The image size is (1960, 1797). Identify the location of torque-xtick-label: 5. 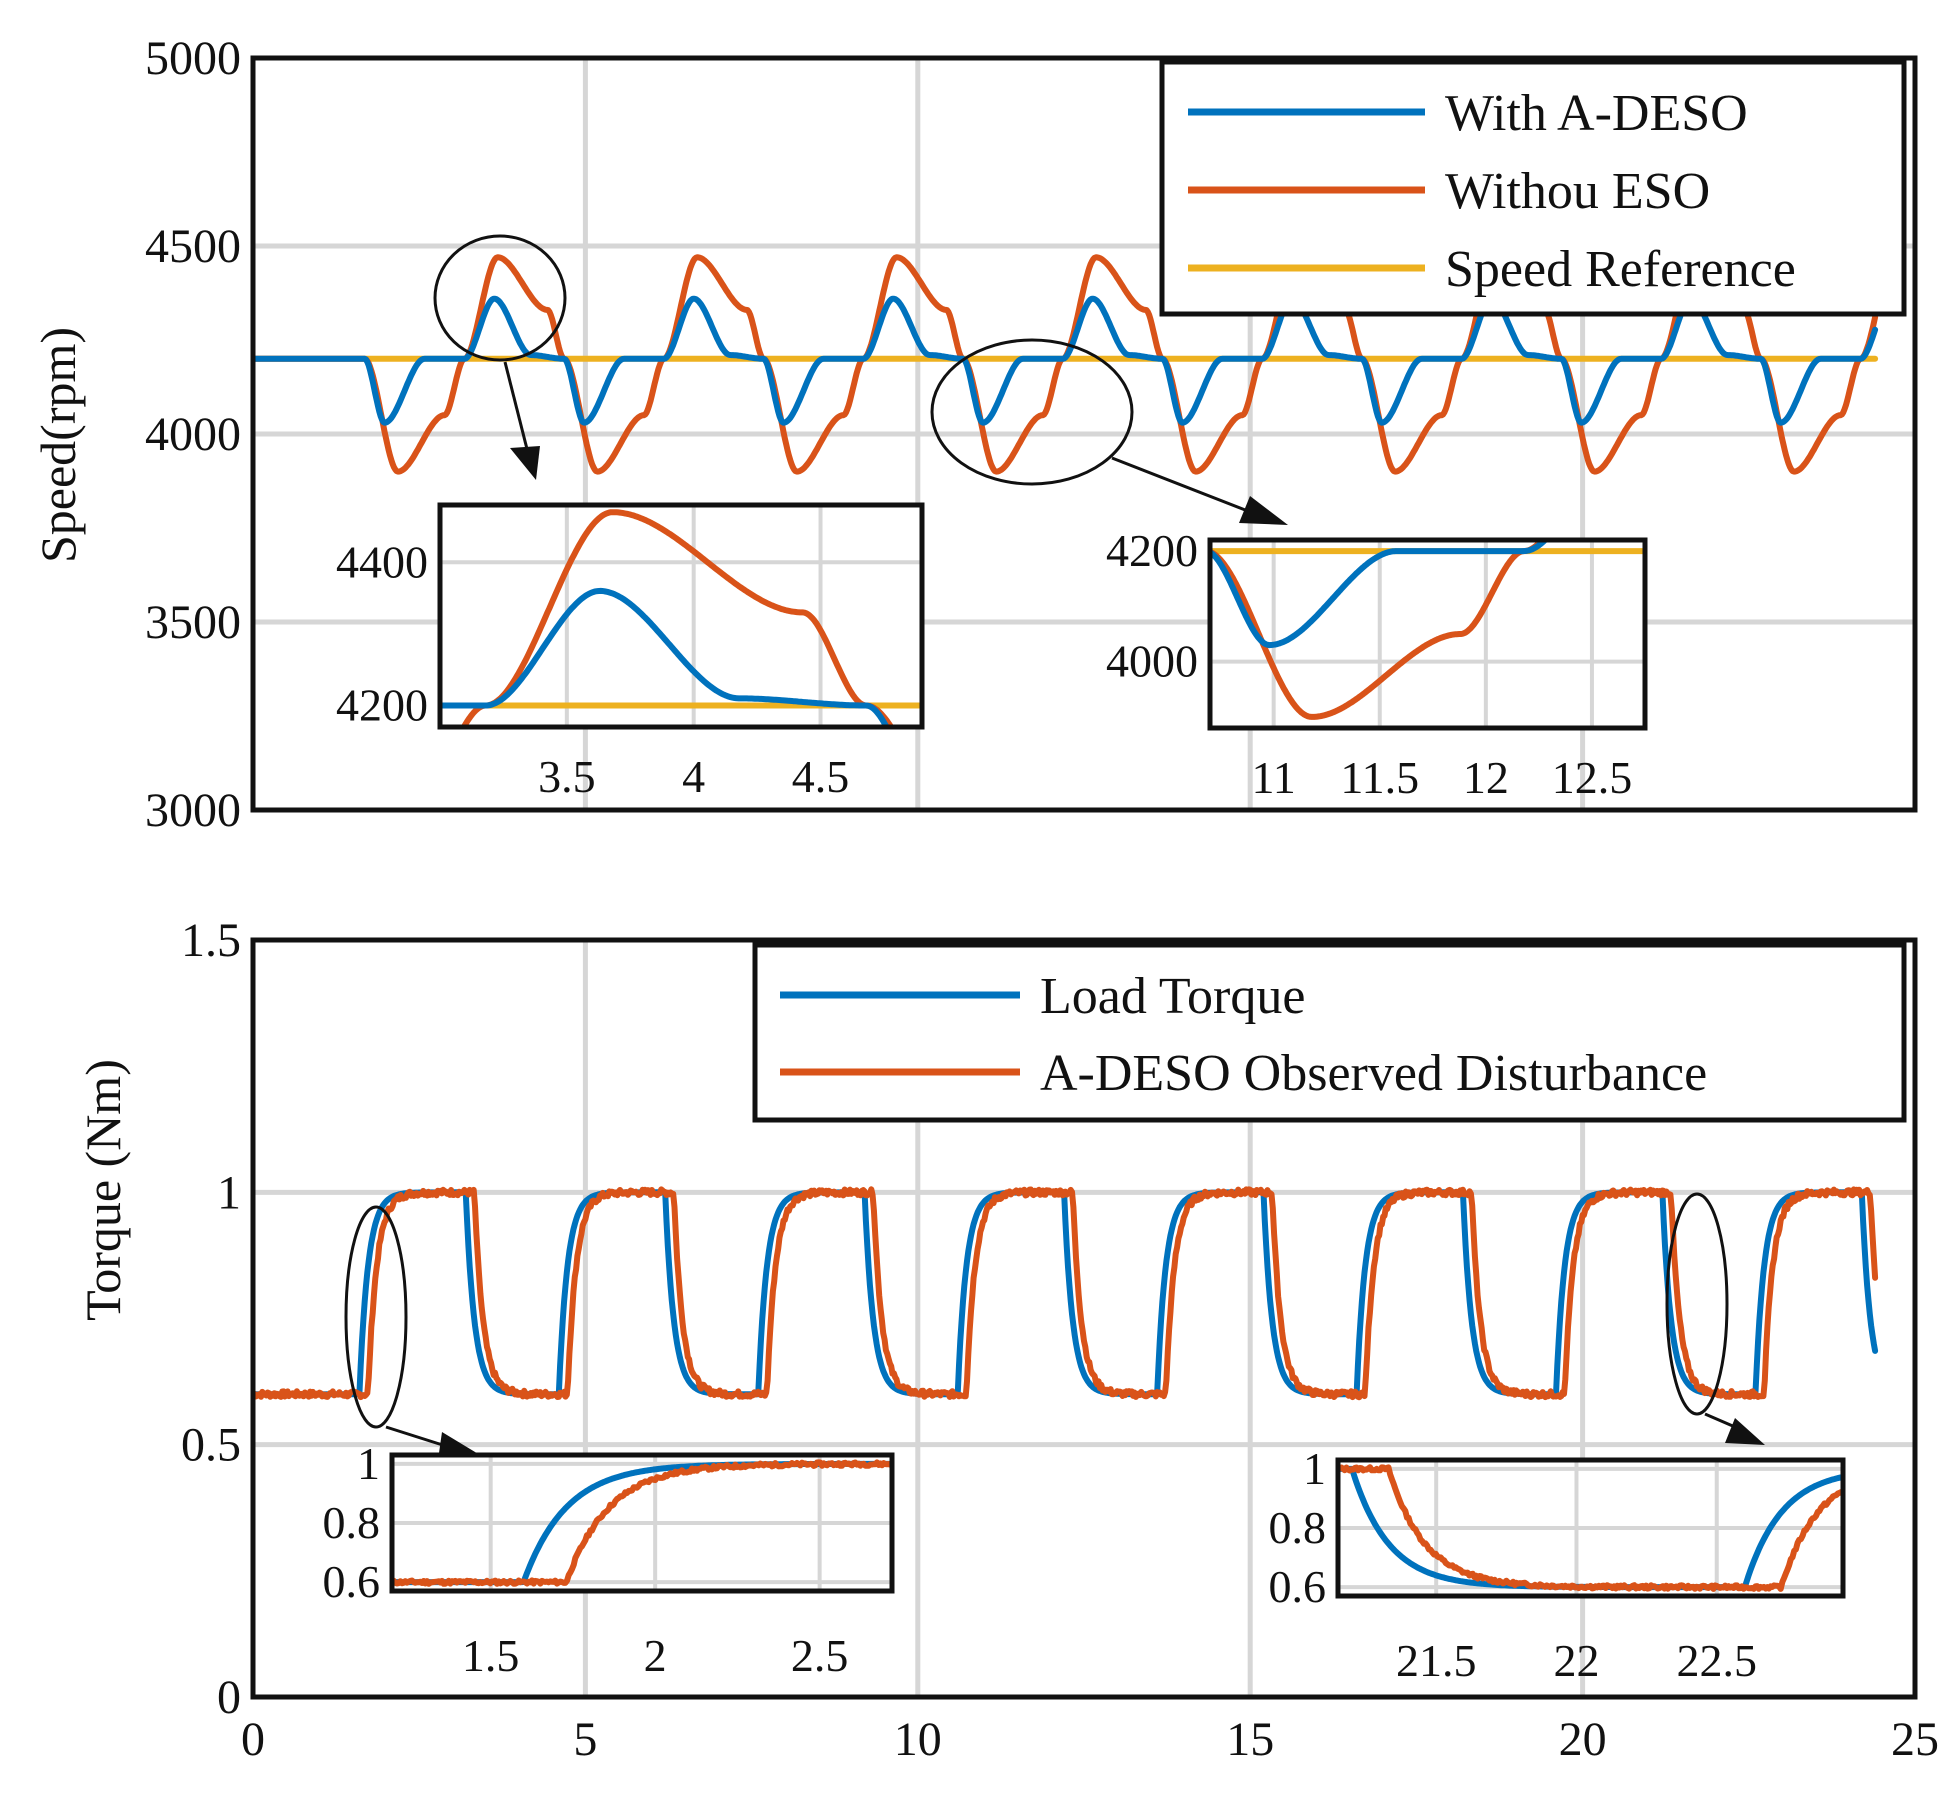
(585, 1739).